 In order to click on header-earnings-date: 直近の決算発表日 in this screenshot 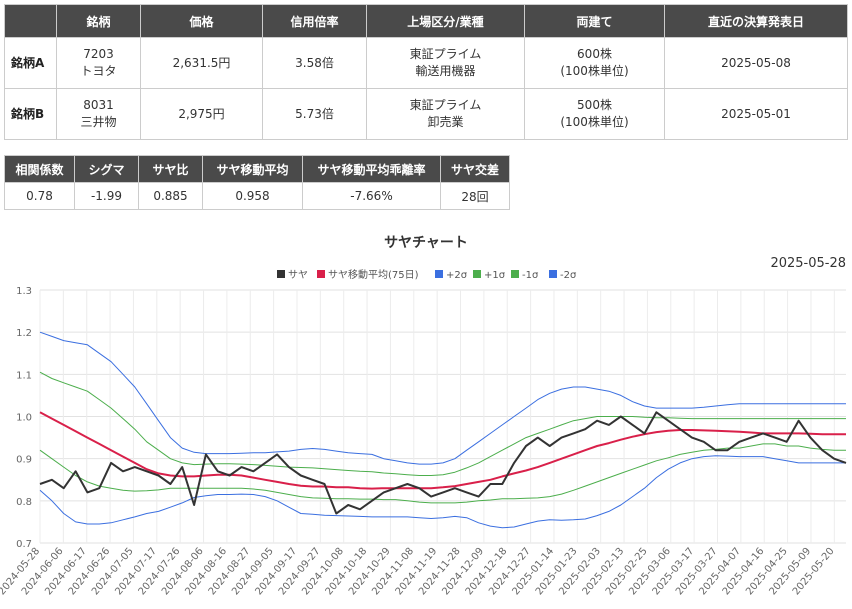, I will do `click(756, 21)`.